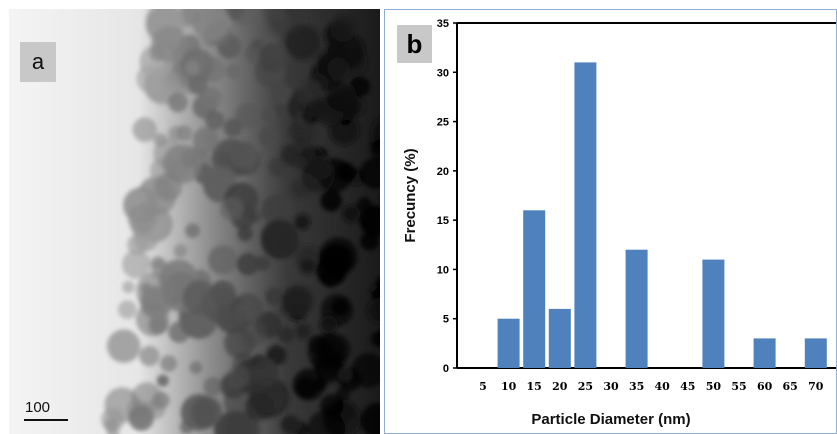  What do you see at coordinates (611, 386) in the screenshot?
I see `x-tick-label: 30` at bounding box center [611, 386].